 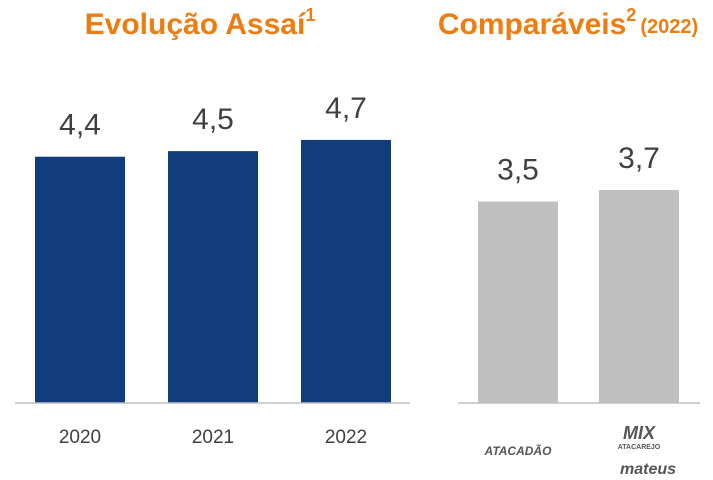 What do you see at coordinates (213, 119) in the screenshot?
I see `data-label: 4,5` at bounding box center [213, 119].